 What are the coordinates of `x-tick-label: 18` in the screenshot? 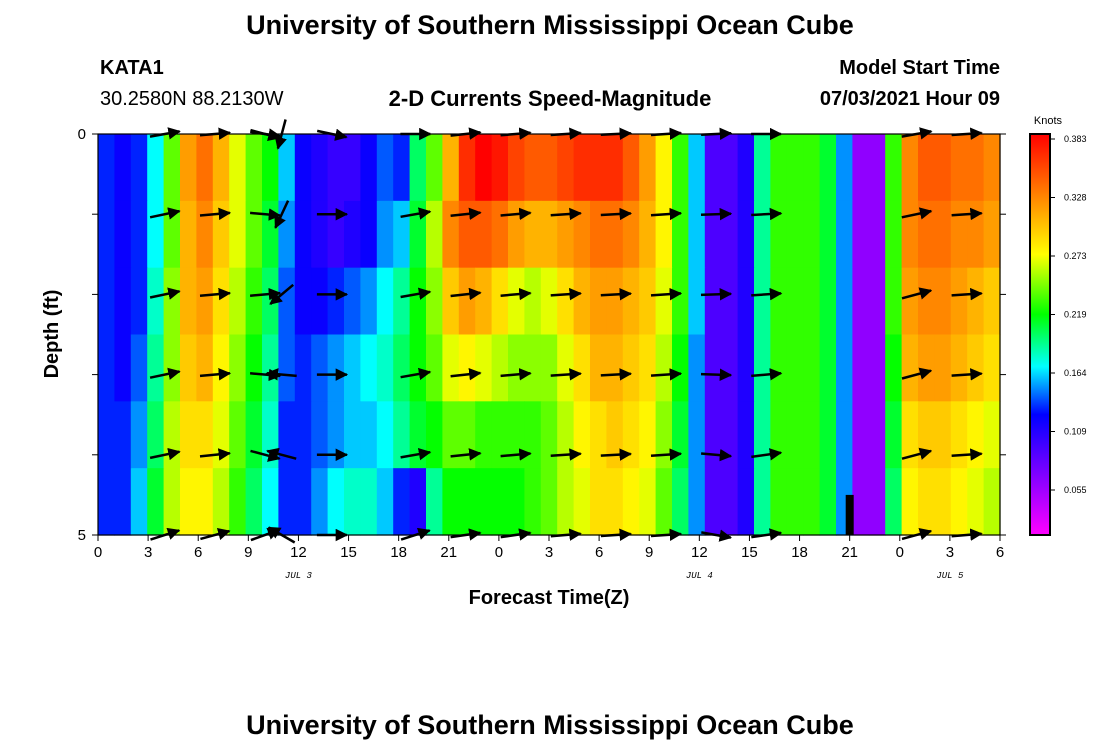 It's located at (398, 552).